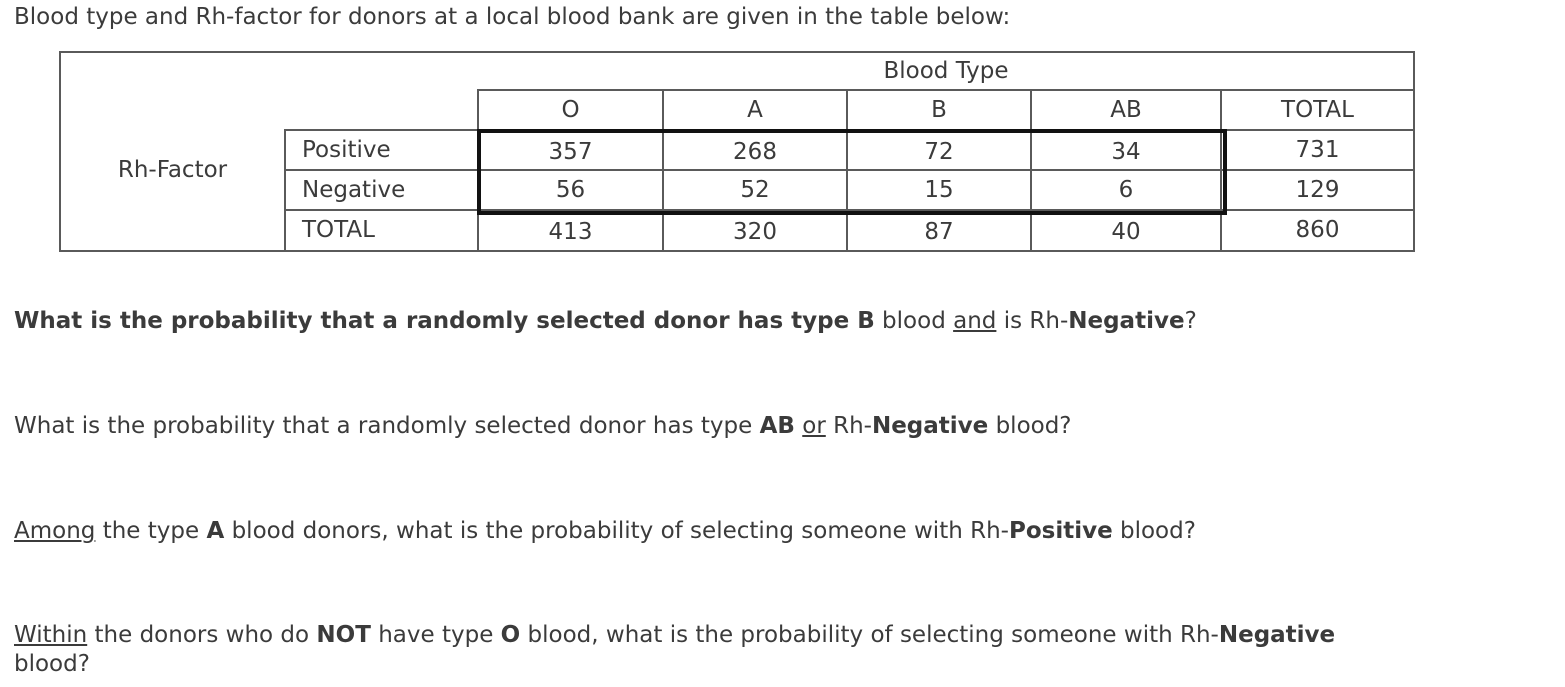 The image size is (1565, 687). What do you see at coordinates (215, 531) in the screenshot?
I see `q3-bold-text: A` at bounding box center [215, 531].